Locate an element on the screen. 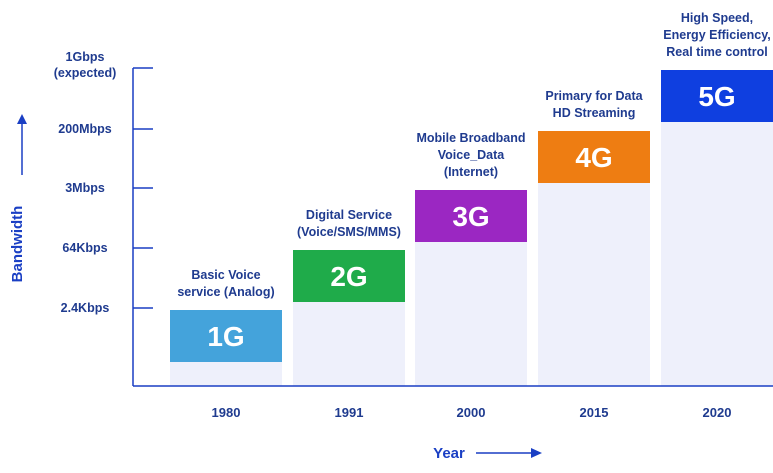  generation-badge-2G is located at coordinates (349, 276).